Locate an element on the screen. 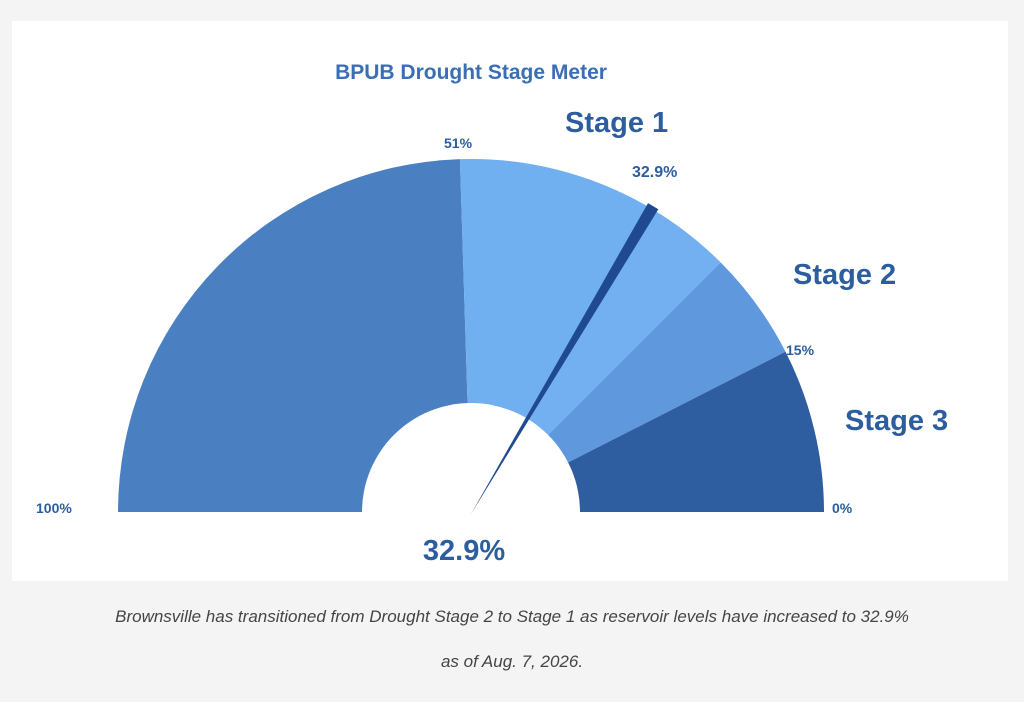 This screenshot has height=702, width=1024. tick-label-0: 0% is located at coordinates (842, 508).